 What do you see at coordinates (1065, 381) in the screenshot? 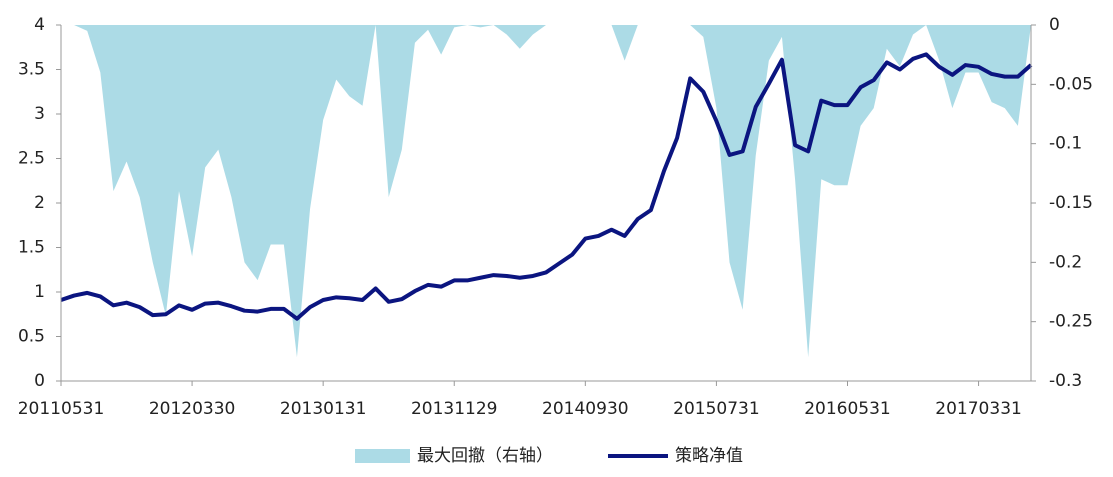
I see `y2-tick-label: -0.3` at bounding box center [1065, 381].